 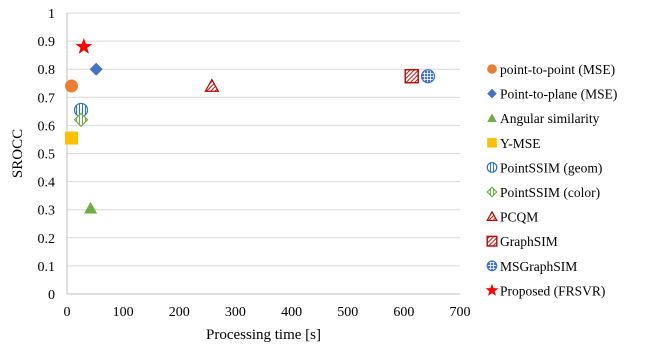 What do you see at coordinates (47, 42) in the screenshot?
I see `y-tick-label: 0.9` at bounding box center [47, 42].